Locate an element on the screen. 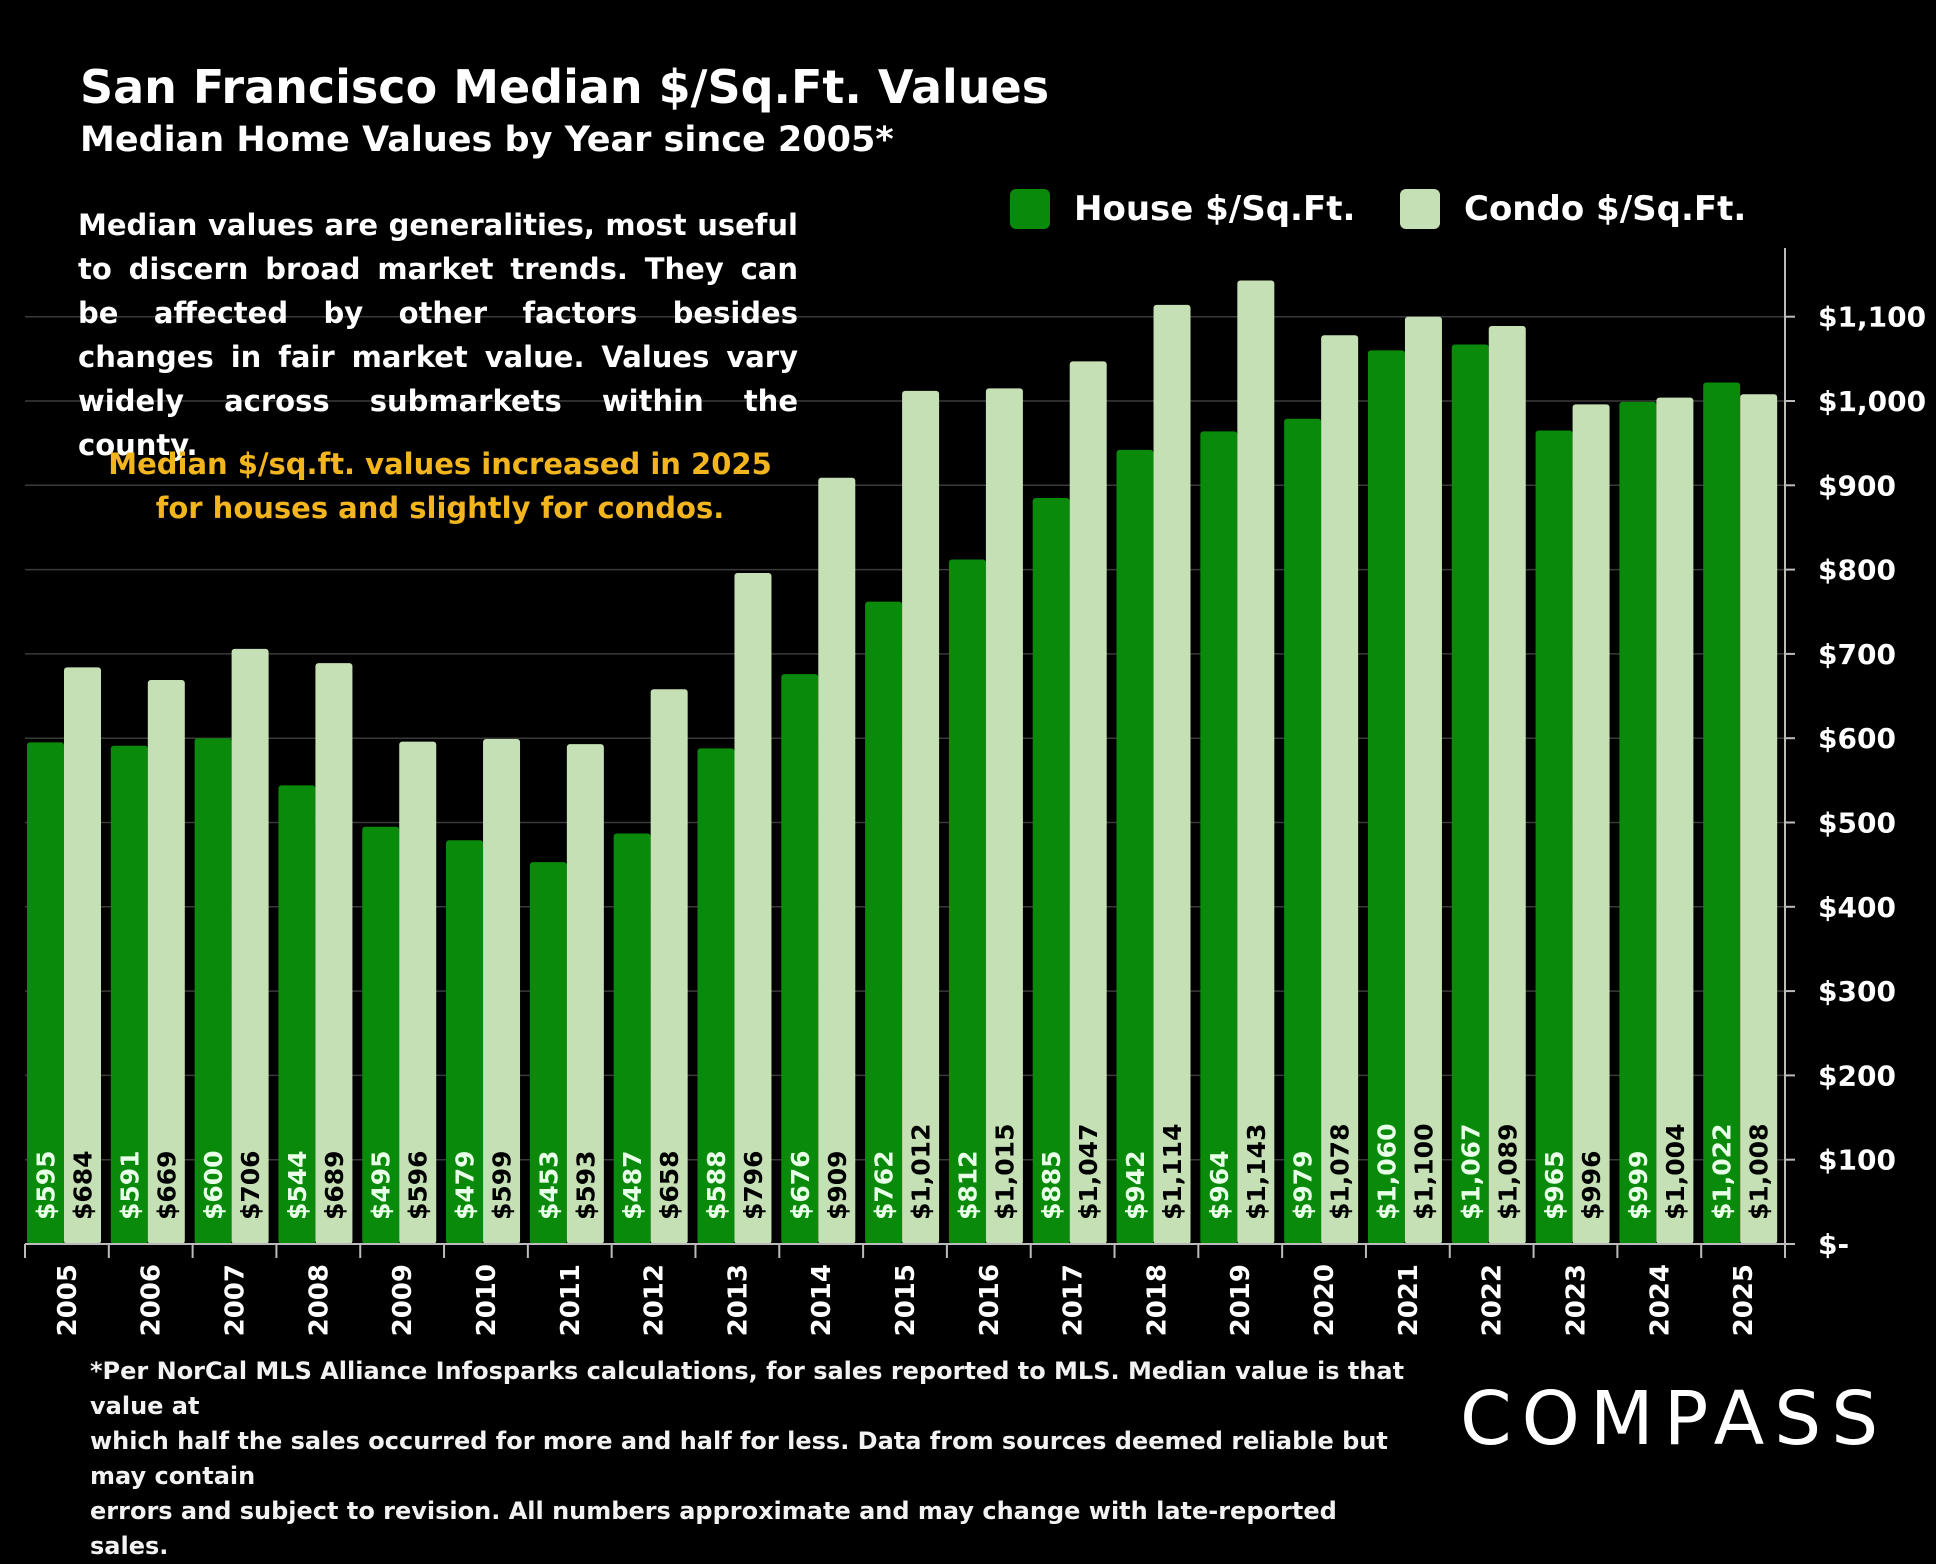  data-label-house: $762 is located at coordinates (884, 1185).